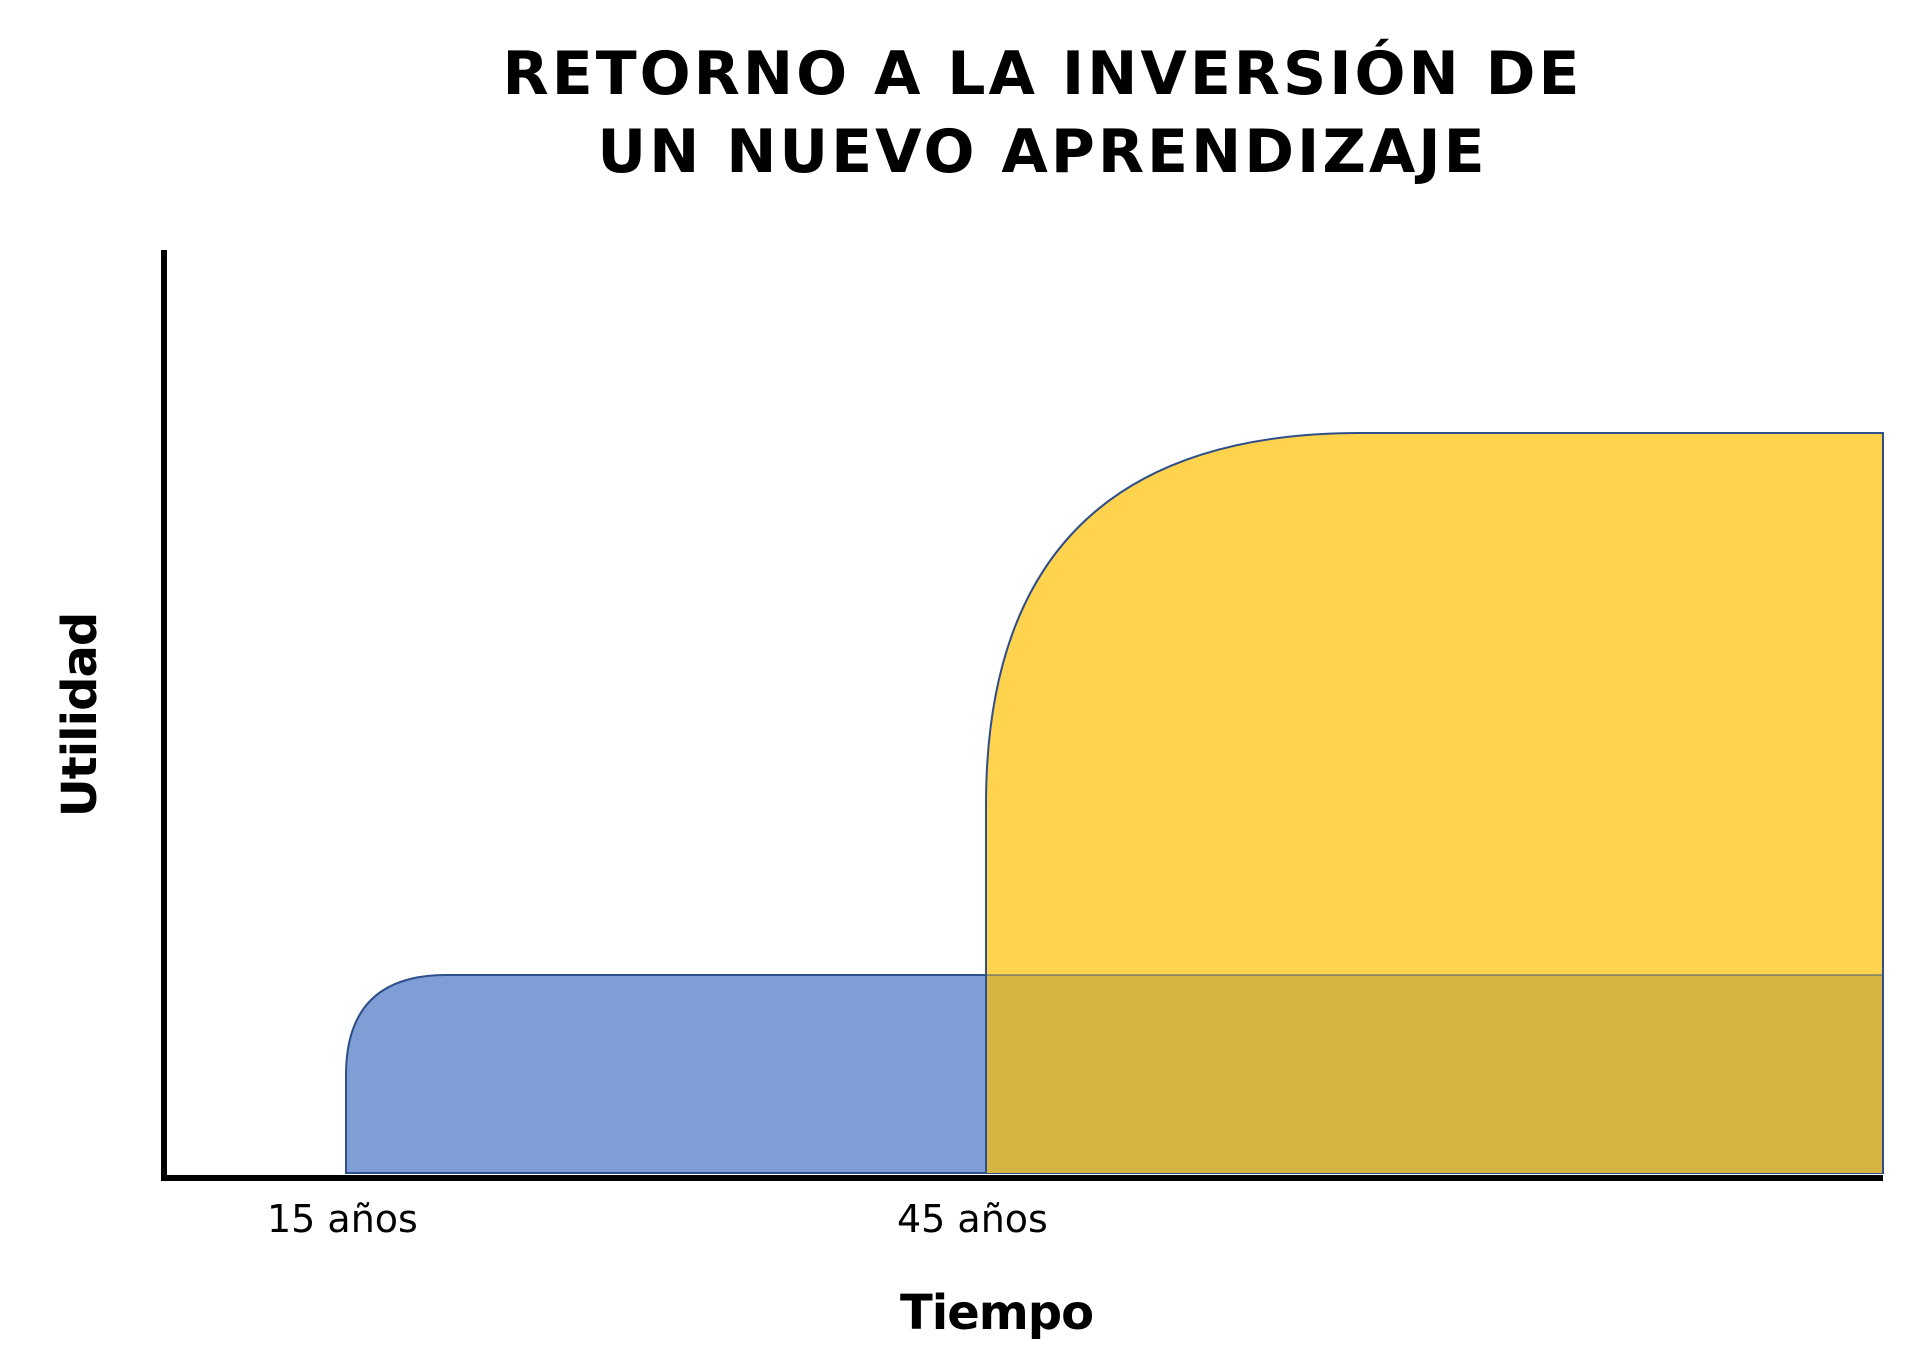 Image resolution: width=1928 pixels, height=1365 pixels. I want to click on x-tick-15-anos: 15 años, so click(342, 1219).